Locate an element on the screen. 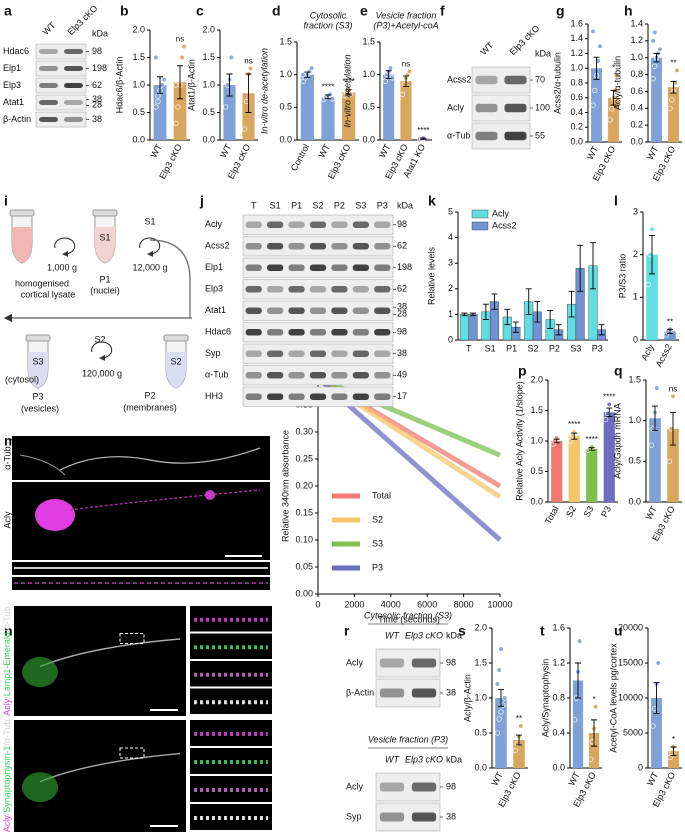  panel-letter: b is located at coordinates (124, 11).